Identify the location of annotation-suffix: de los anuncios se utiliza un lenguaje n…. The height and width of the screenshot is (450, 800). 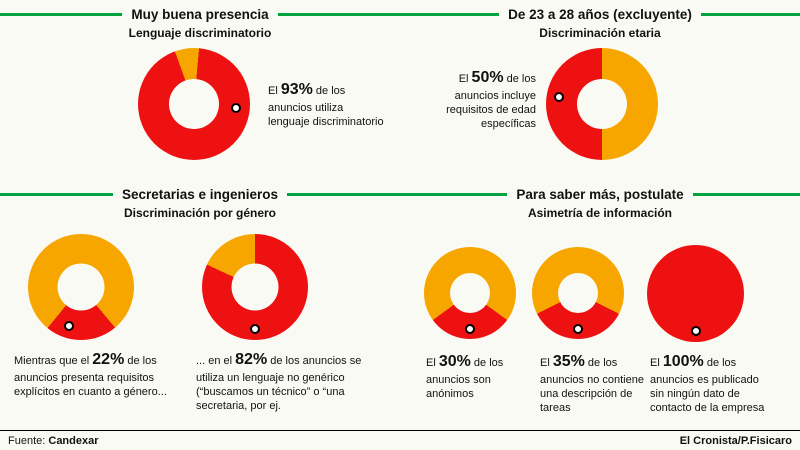
(279, 384).